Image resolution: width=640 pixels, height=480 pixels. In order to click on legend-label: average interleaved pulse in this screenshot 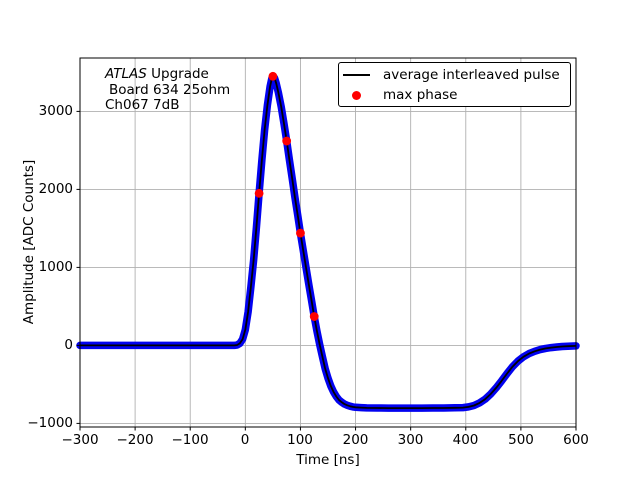, I will do `click(471, 75)`.